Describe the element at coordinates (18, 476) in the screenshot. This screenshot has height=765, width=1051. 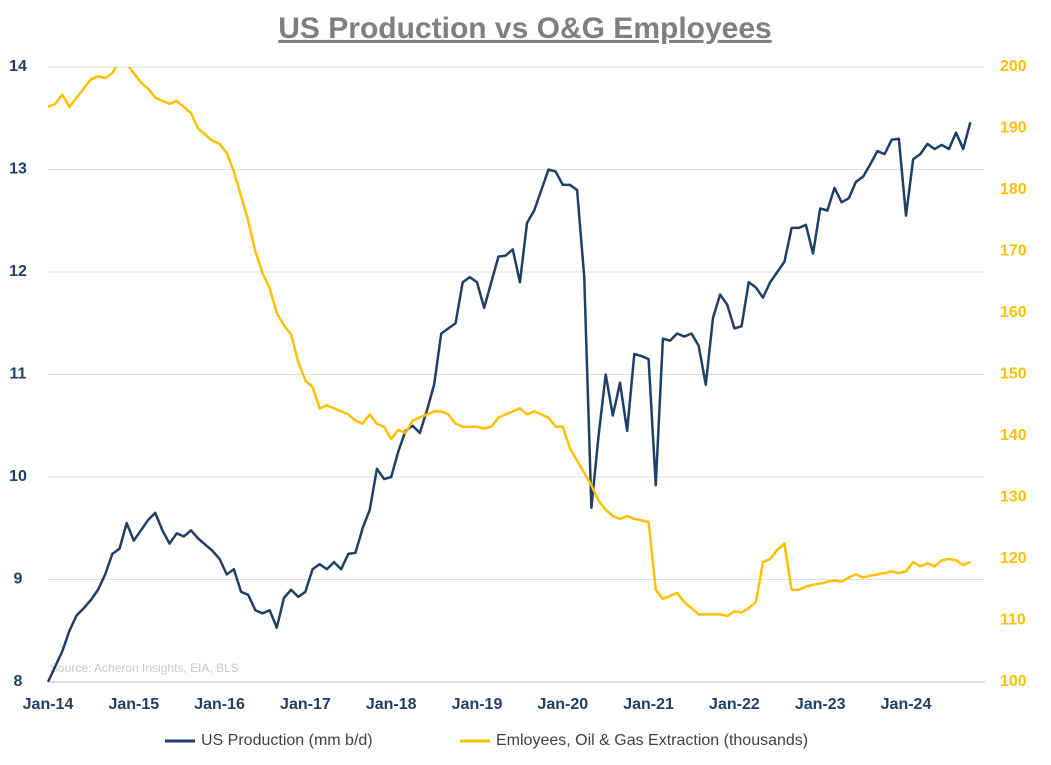
I see `y-tick-label: 10` at that location.